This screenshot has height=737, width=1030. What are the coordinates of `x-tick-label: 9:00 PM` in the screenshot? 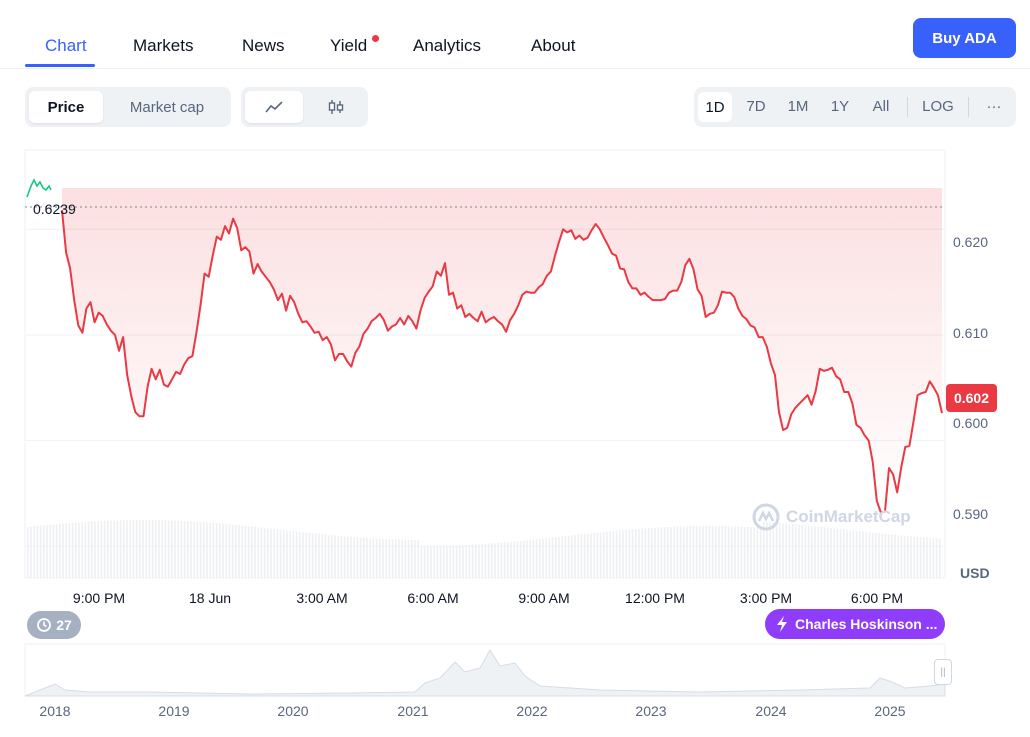 It's located at (99, 598).